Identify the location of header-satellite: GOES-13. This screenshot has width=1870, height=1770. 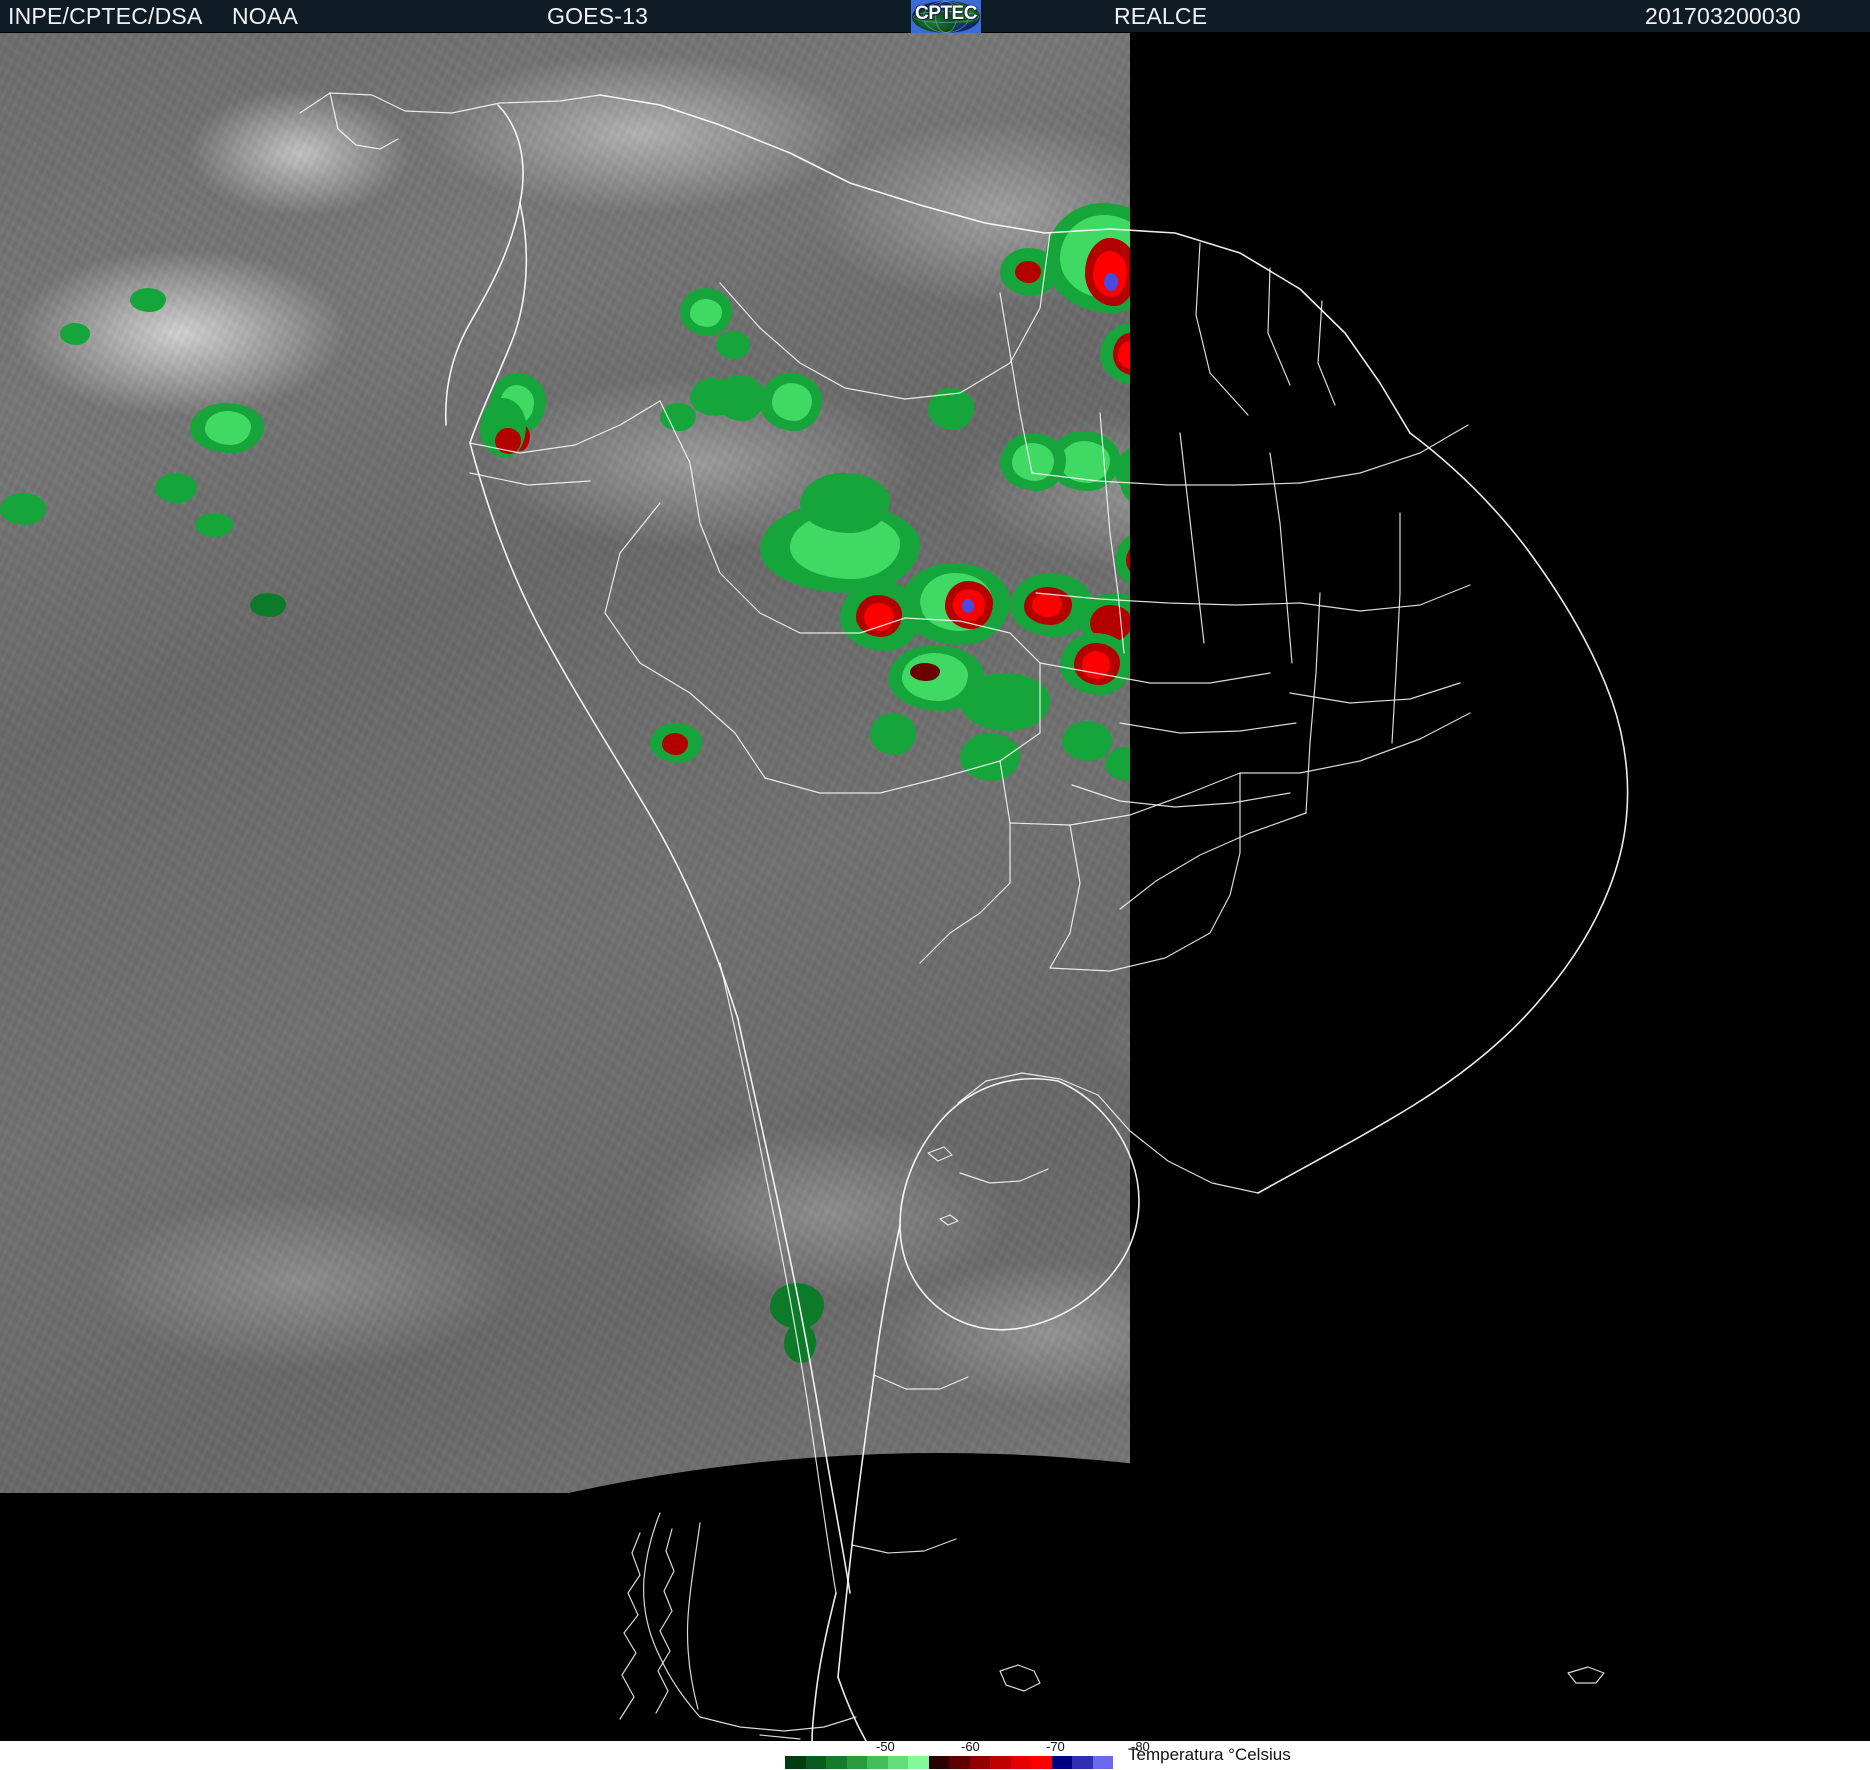
(598, 16).